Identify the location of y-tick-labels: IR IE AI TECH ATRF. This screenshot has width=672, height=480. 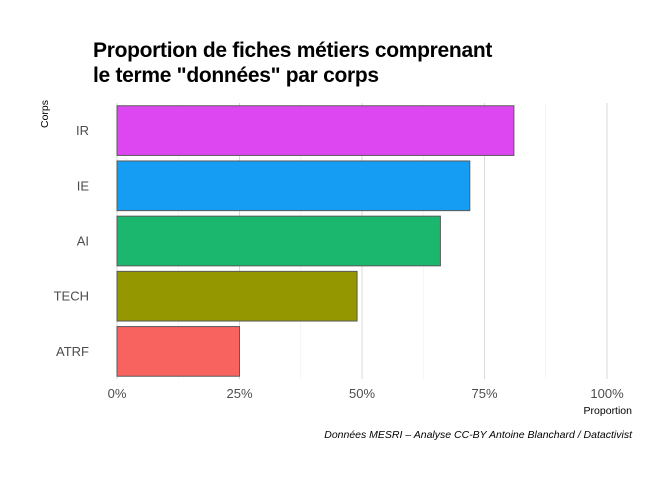
(72, 241).